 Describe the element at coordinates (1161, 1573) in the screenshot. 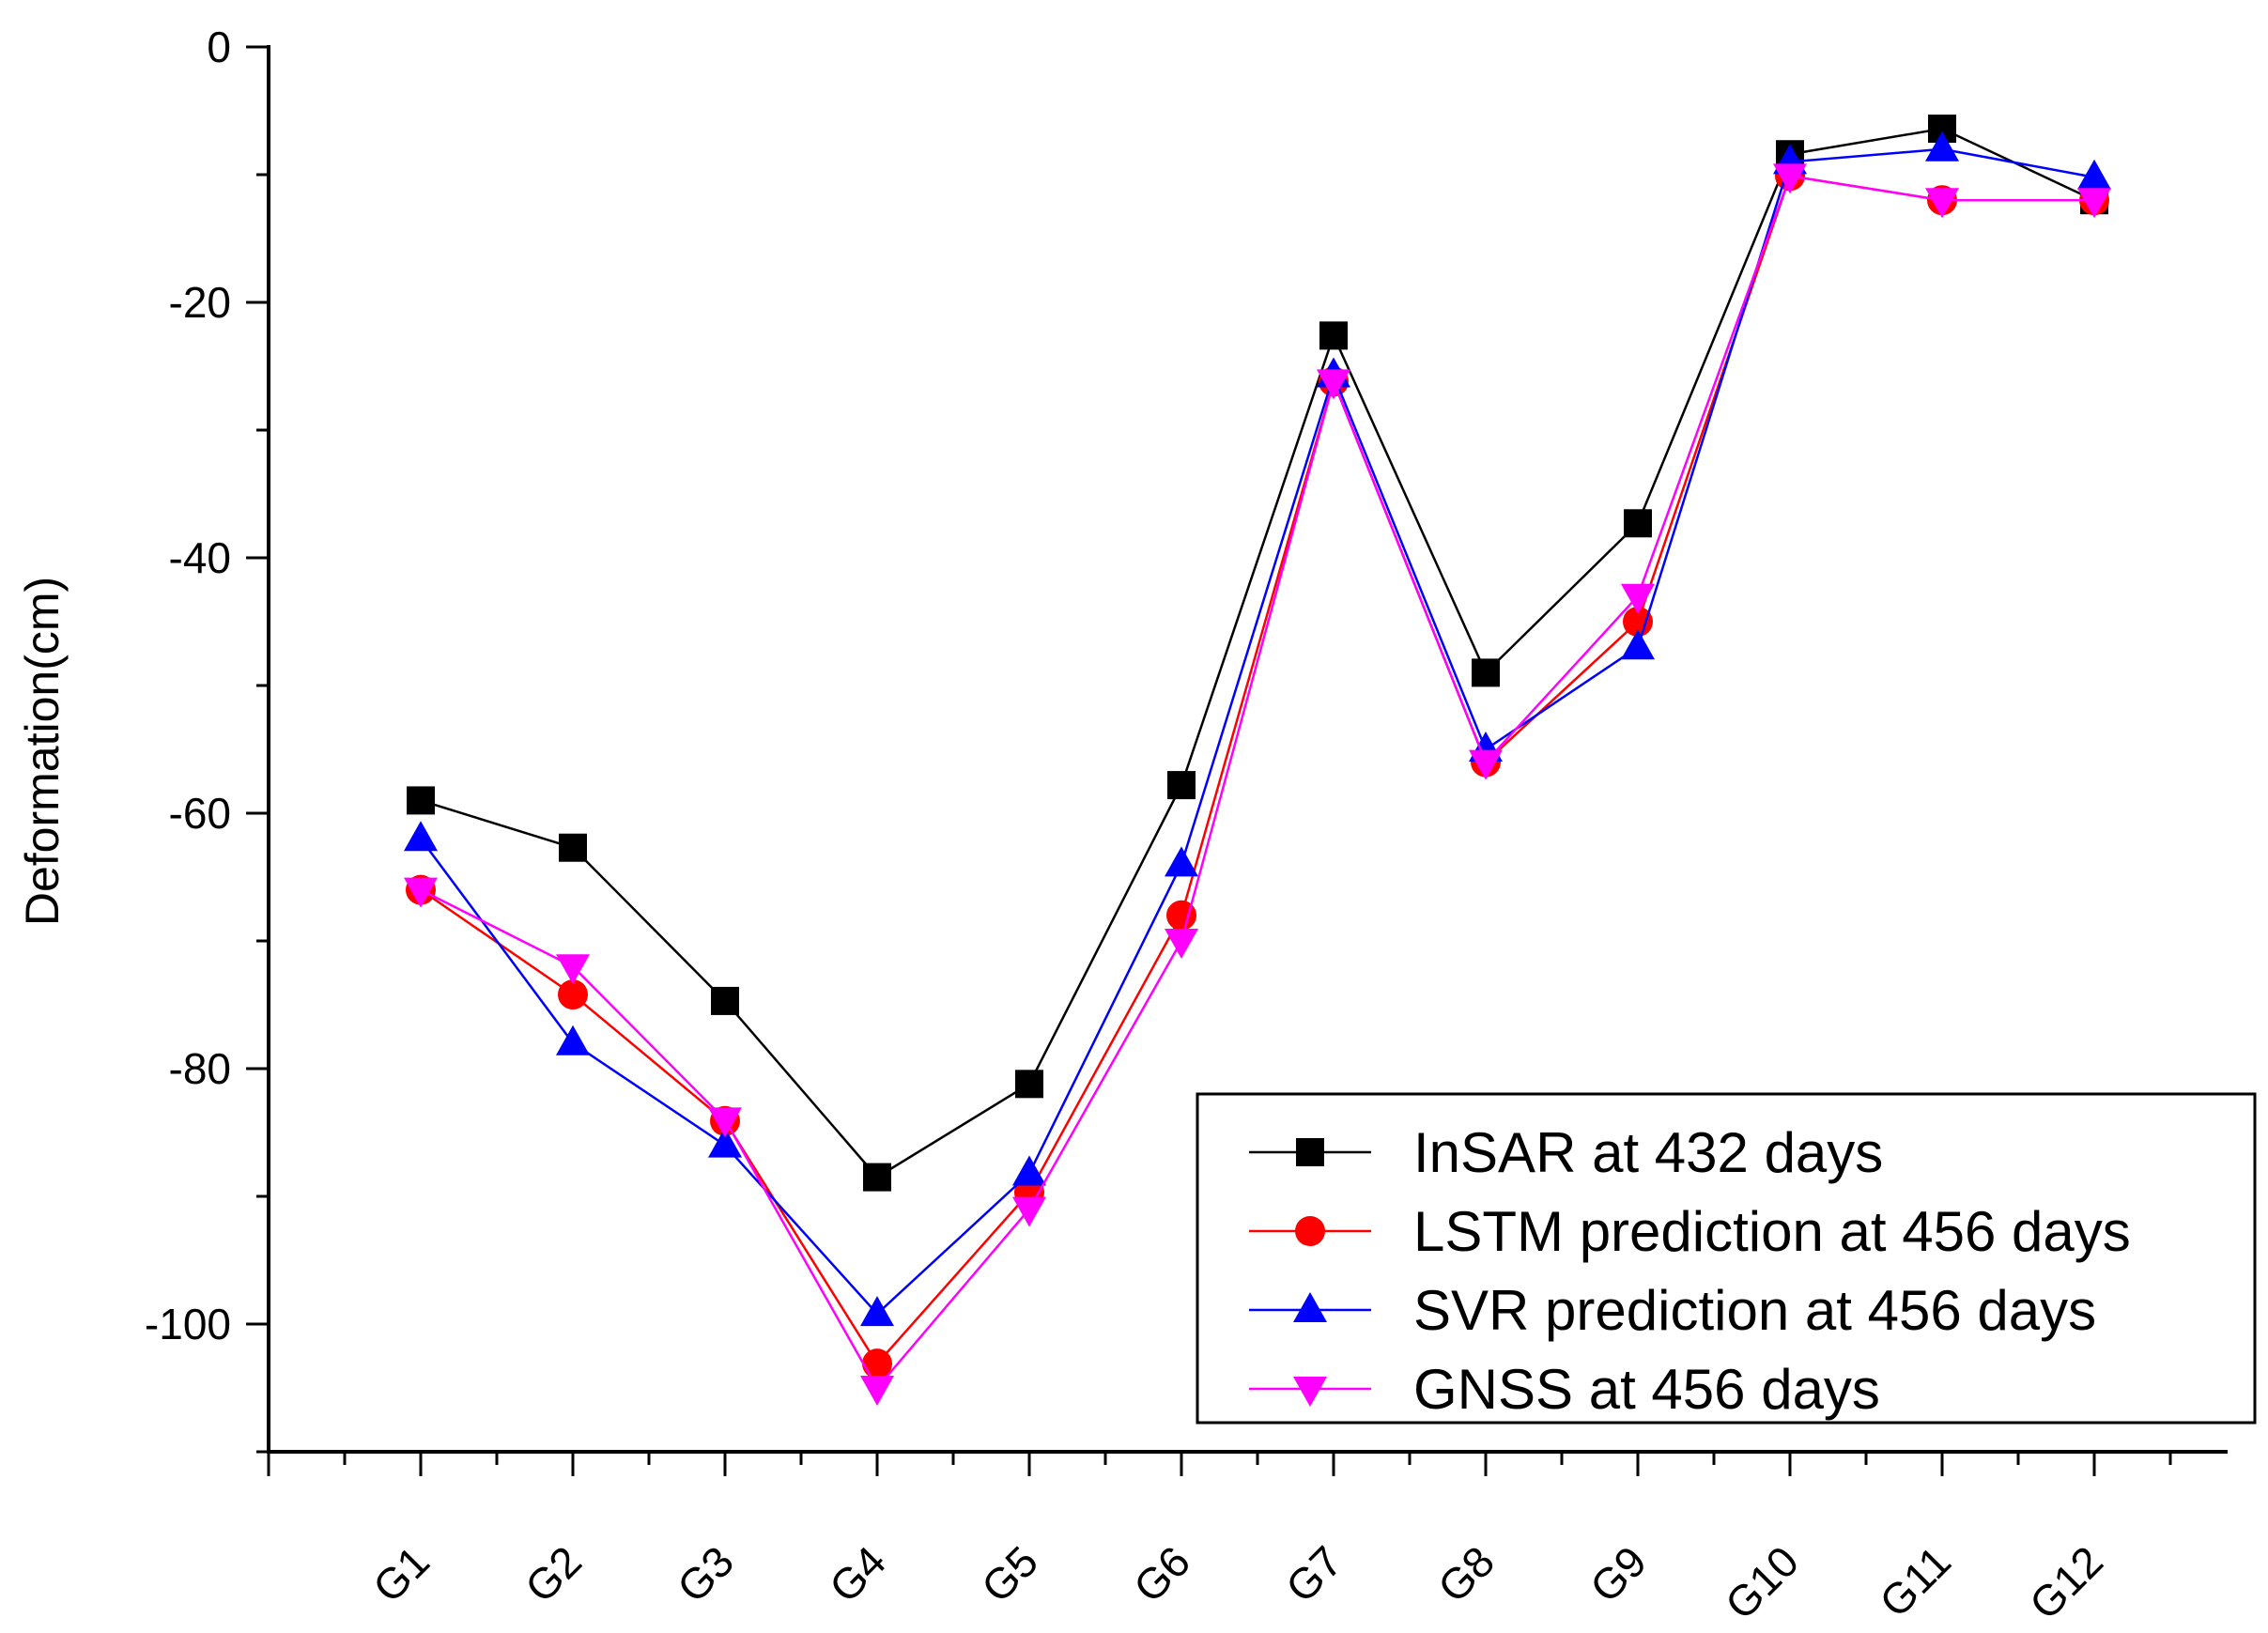

I see `x-tick-label: G6` at that location.